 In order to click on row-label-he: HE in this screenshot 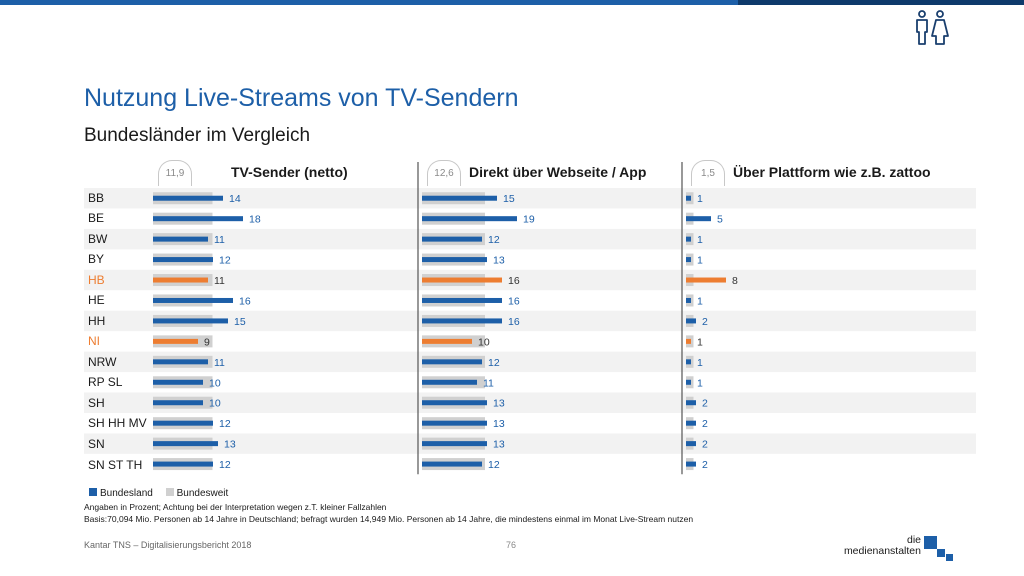, I will do `click(96, 300)`.